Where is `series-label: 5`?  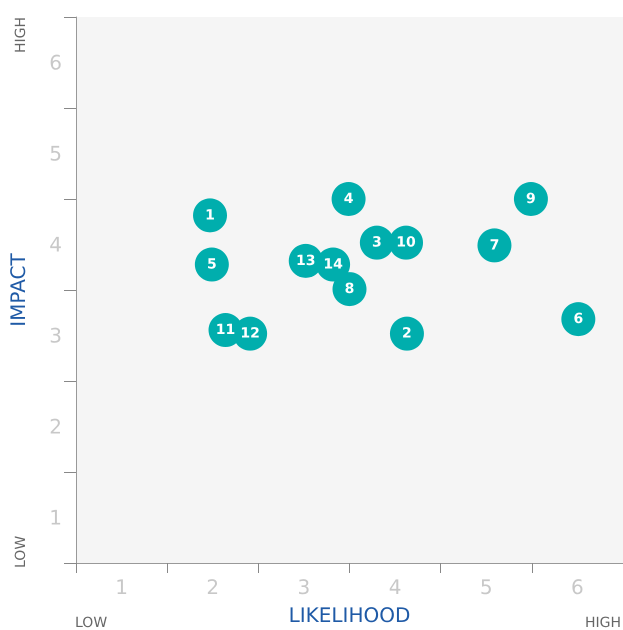
series-label: 5 is located at coordinates (211, 264).